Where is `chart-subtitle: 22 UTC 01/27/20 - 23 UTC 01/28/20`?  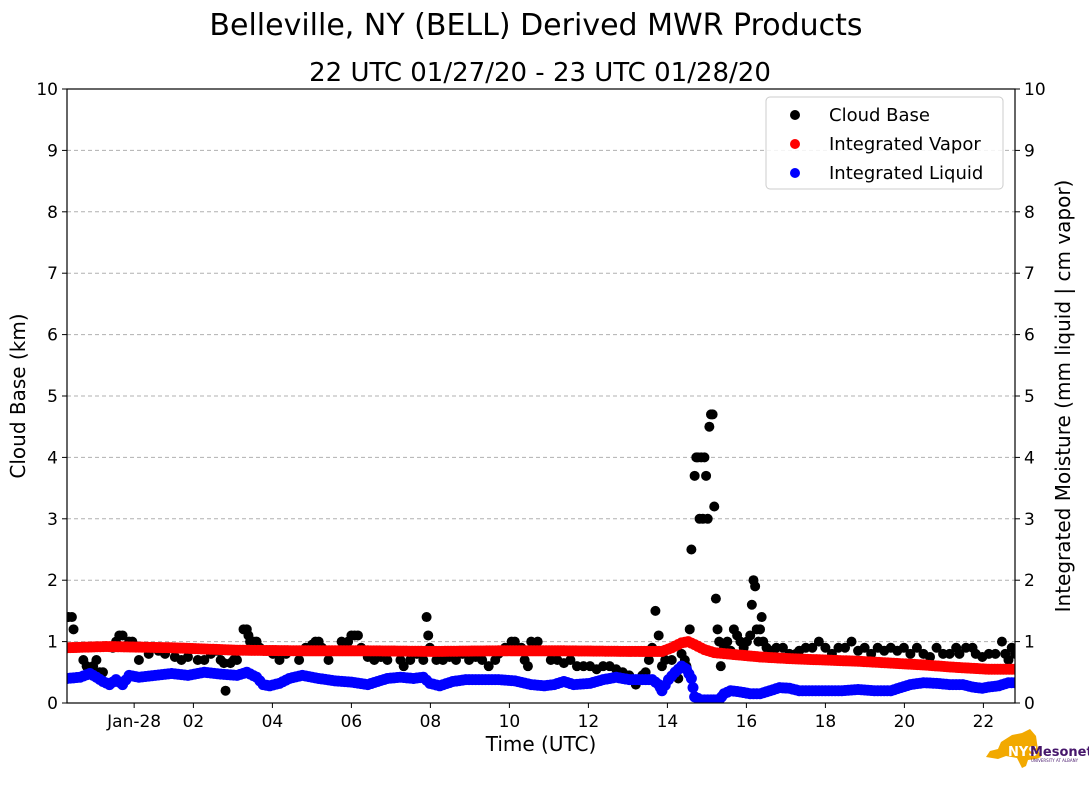 chart-subtitle: 22 UTC 01/27/20 - 23 UTC 01/28/20 is located at coordinates (540, 73).